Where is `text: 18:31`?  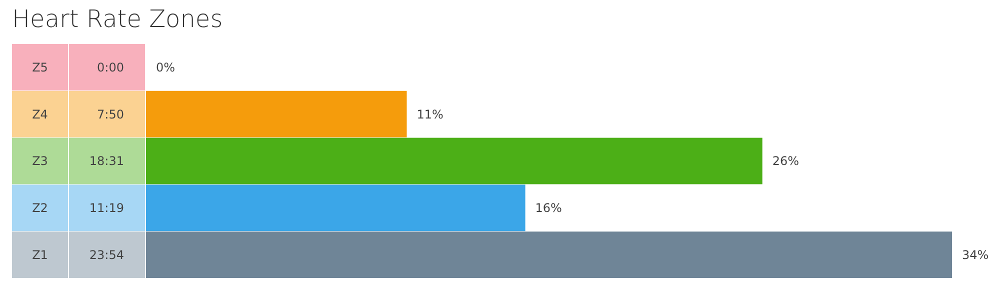
text: 18:31 is located at coordinates (106, 161).